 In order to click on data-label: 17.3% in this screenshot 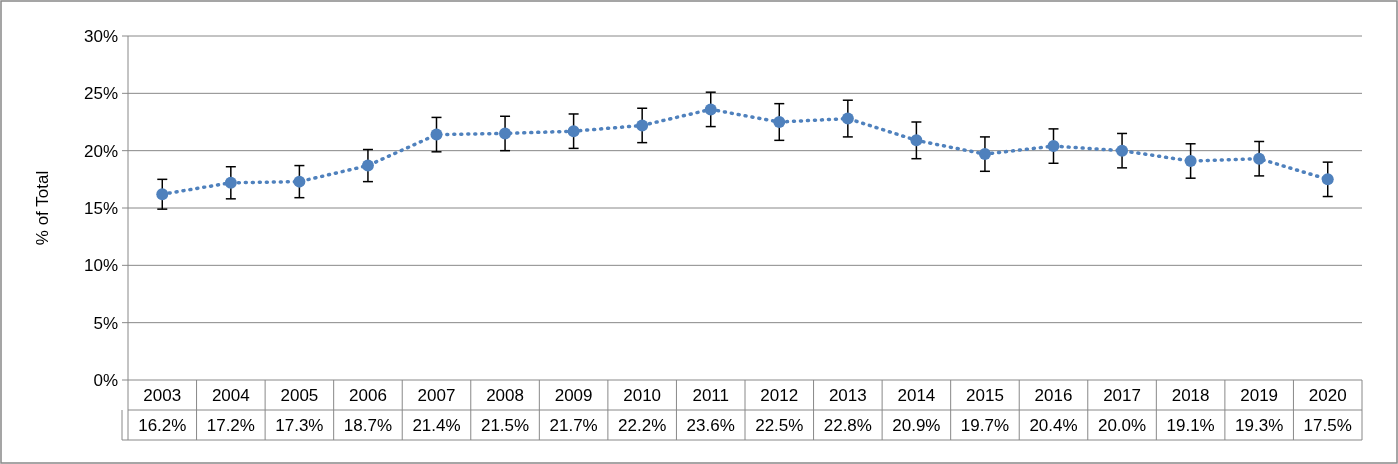, I will do `click(299, 425)`.